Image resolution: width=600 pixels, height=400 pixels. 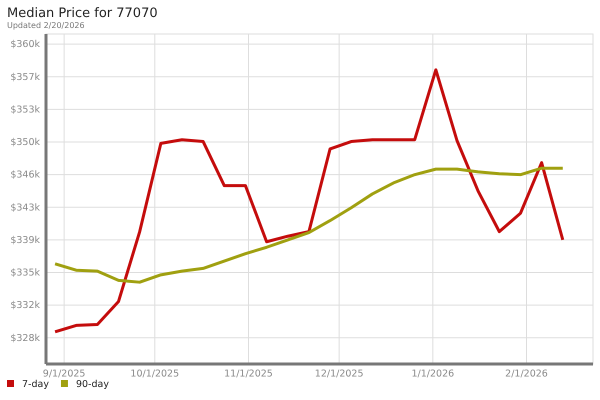 I want to click on y-tick-label: $350k, so click(x=25, y=142).